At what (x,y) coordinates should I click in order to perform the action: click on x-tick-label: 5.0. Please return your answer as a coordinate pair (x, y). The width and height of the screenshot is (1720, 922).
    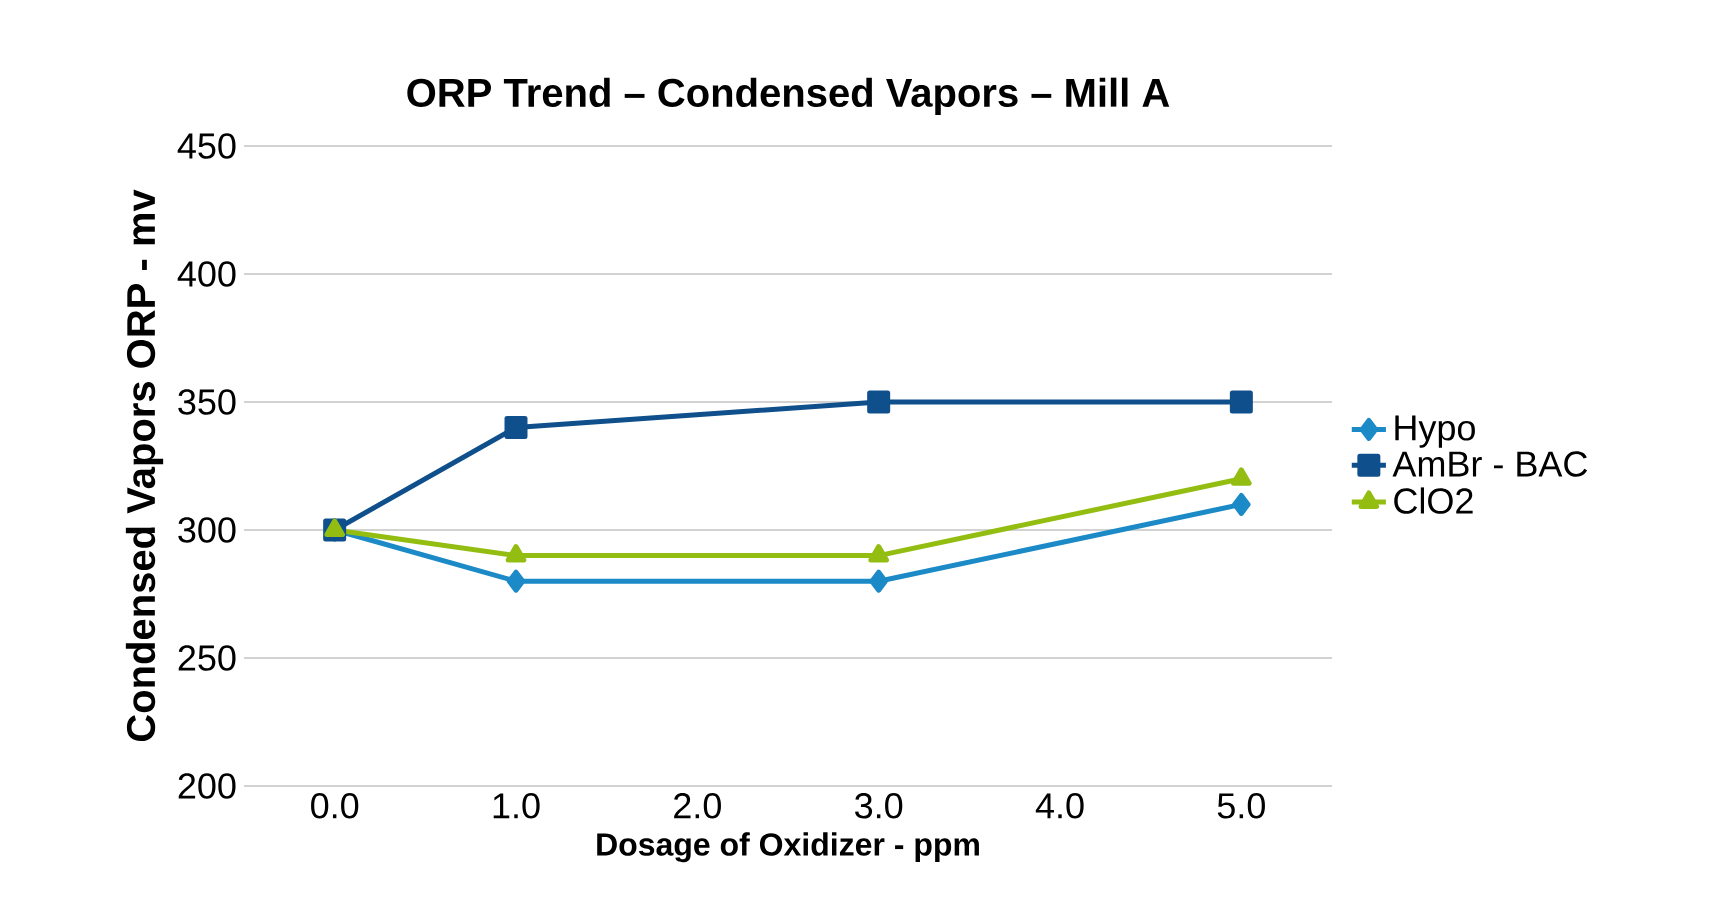
    Looking at the image, I should click on (1241, 806).